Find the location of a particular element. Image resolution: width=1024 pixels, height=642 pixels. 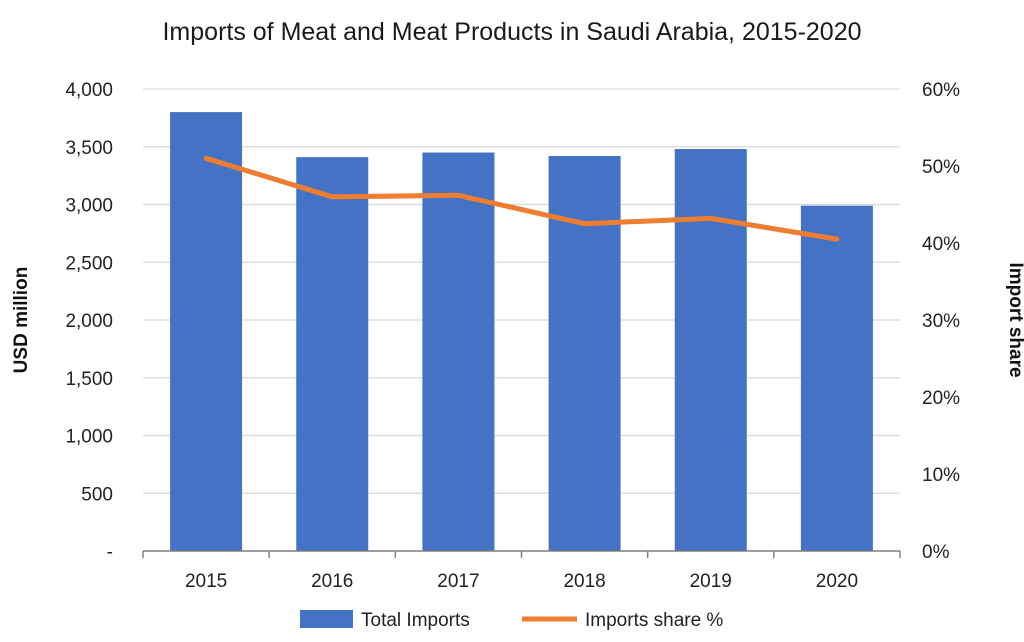

legend-label-imports-share: Imports share % is located at coordinates (654, 620).